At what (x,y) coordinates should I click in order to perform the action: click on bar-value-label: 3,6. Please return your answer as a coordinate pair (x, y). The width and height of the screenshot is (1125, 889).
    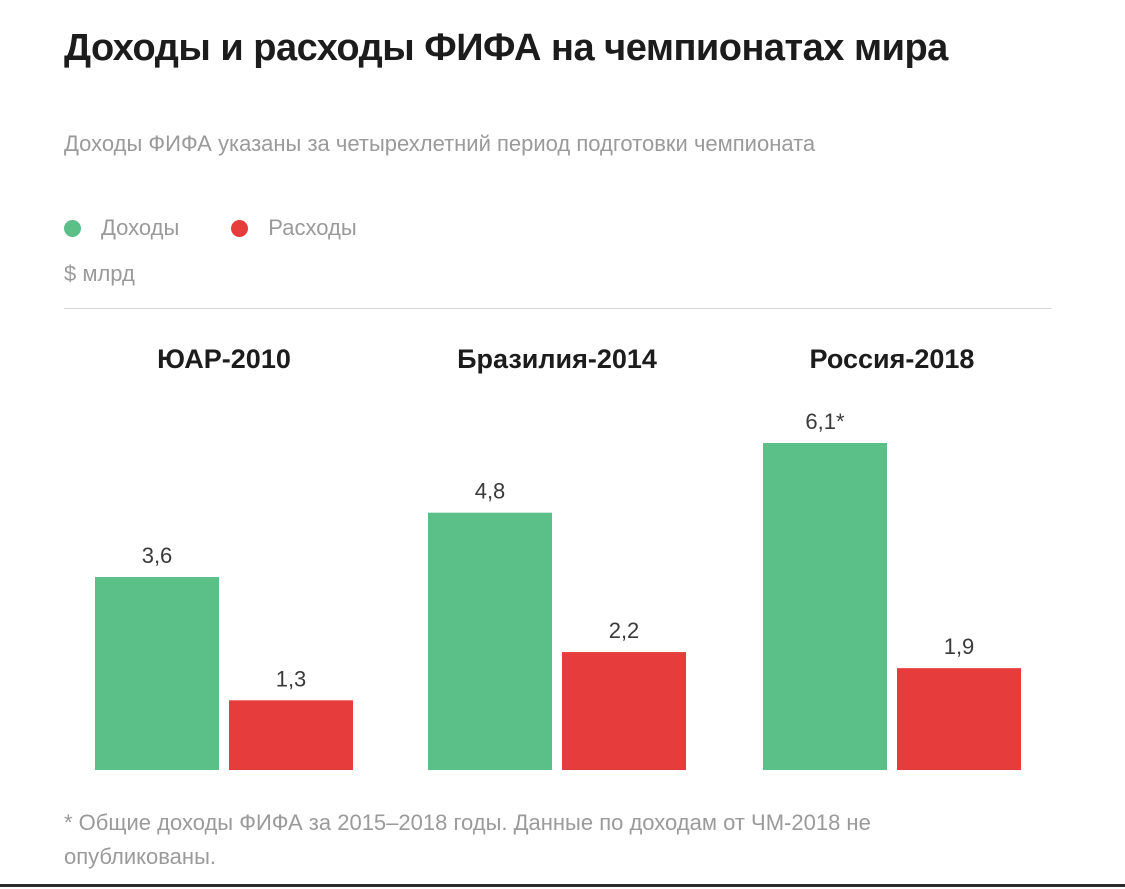
    Looking at the image, I should click on (157, 555).